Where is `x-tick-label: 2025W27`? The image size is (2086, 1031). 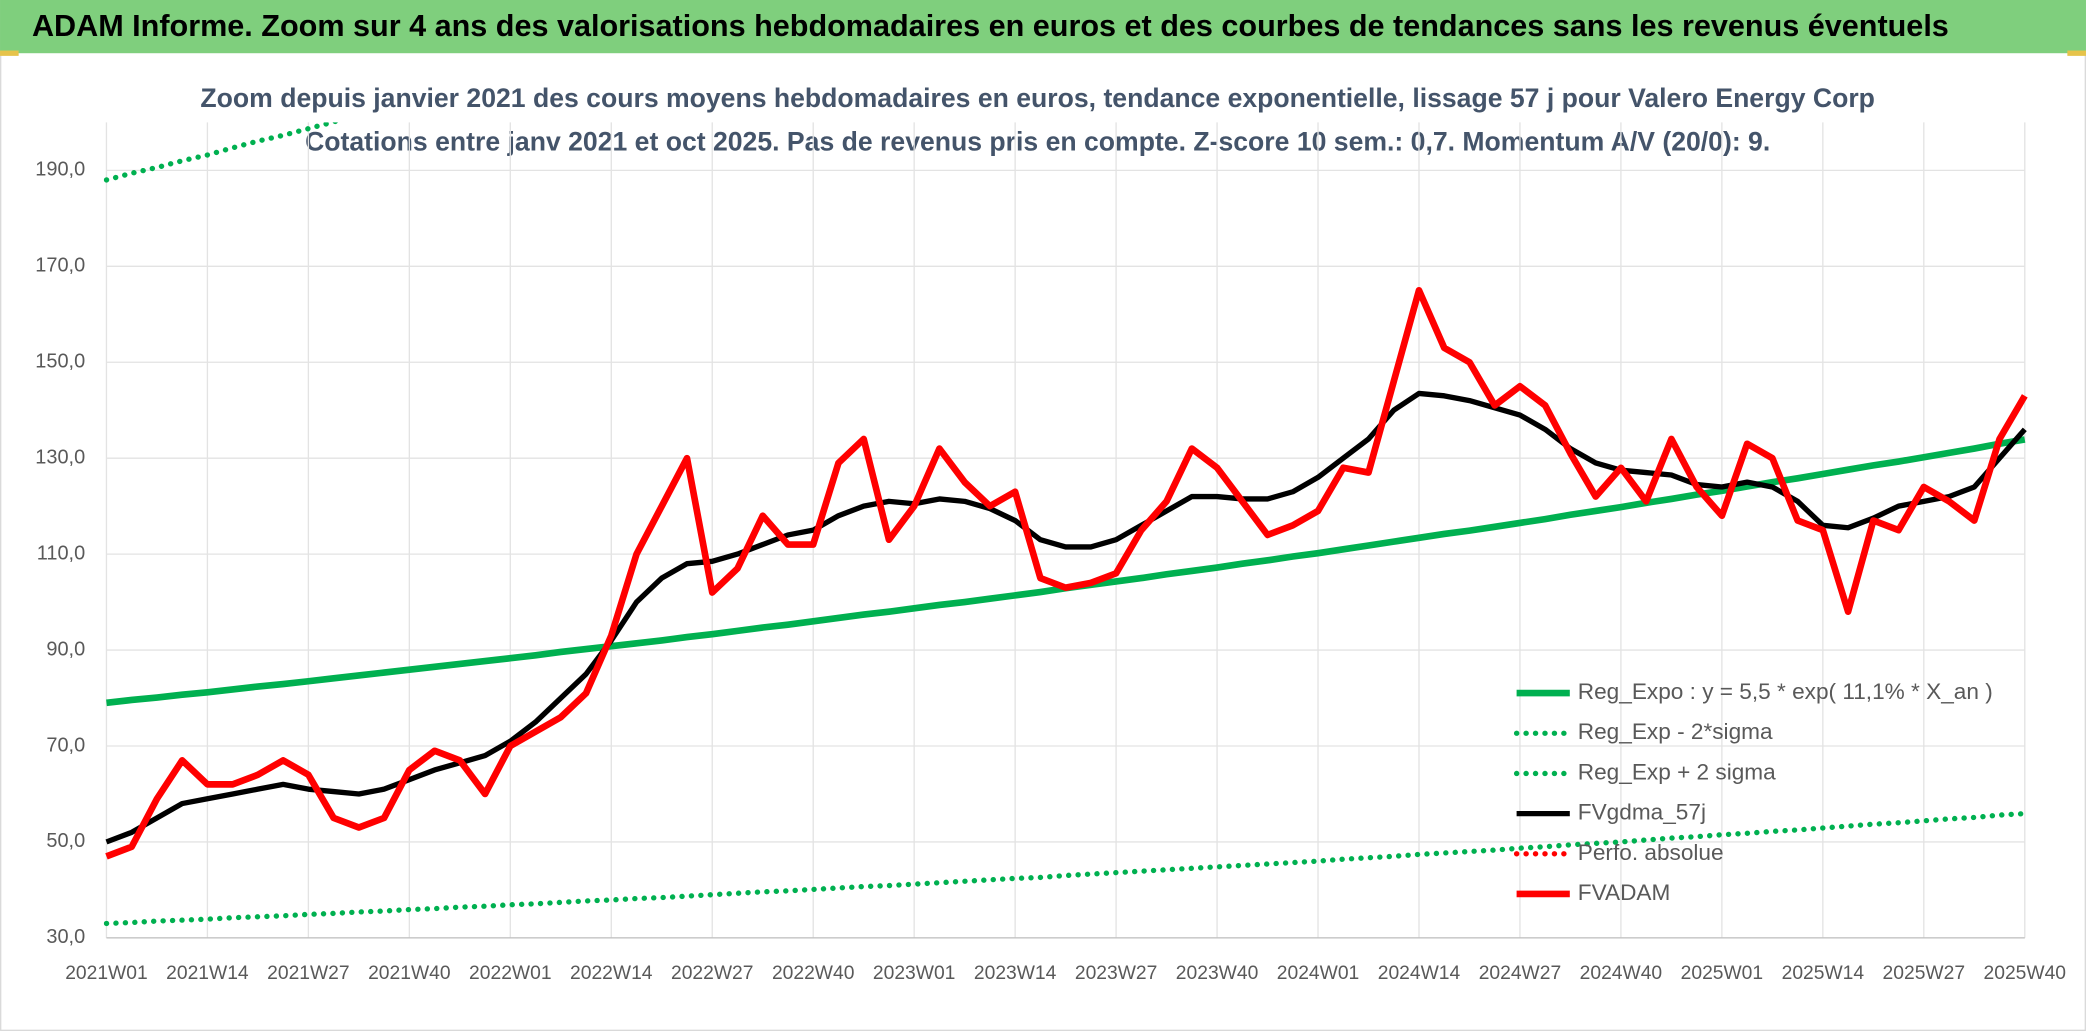
x-tick-label: 2025W27 is located at coordinates (1924, 973).